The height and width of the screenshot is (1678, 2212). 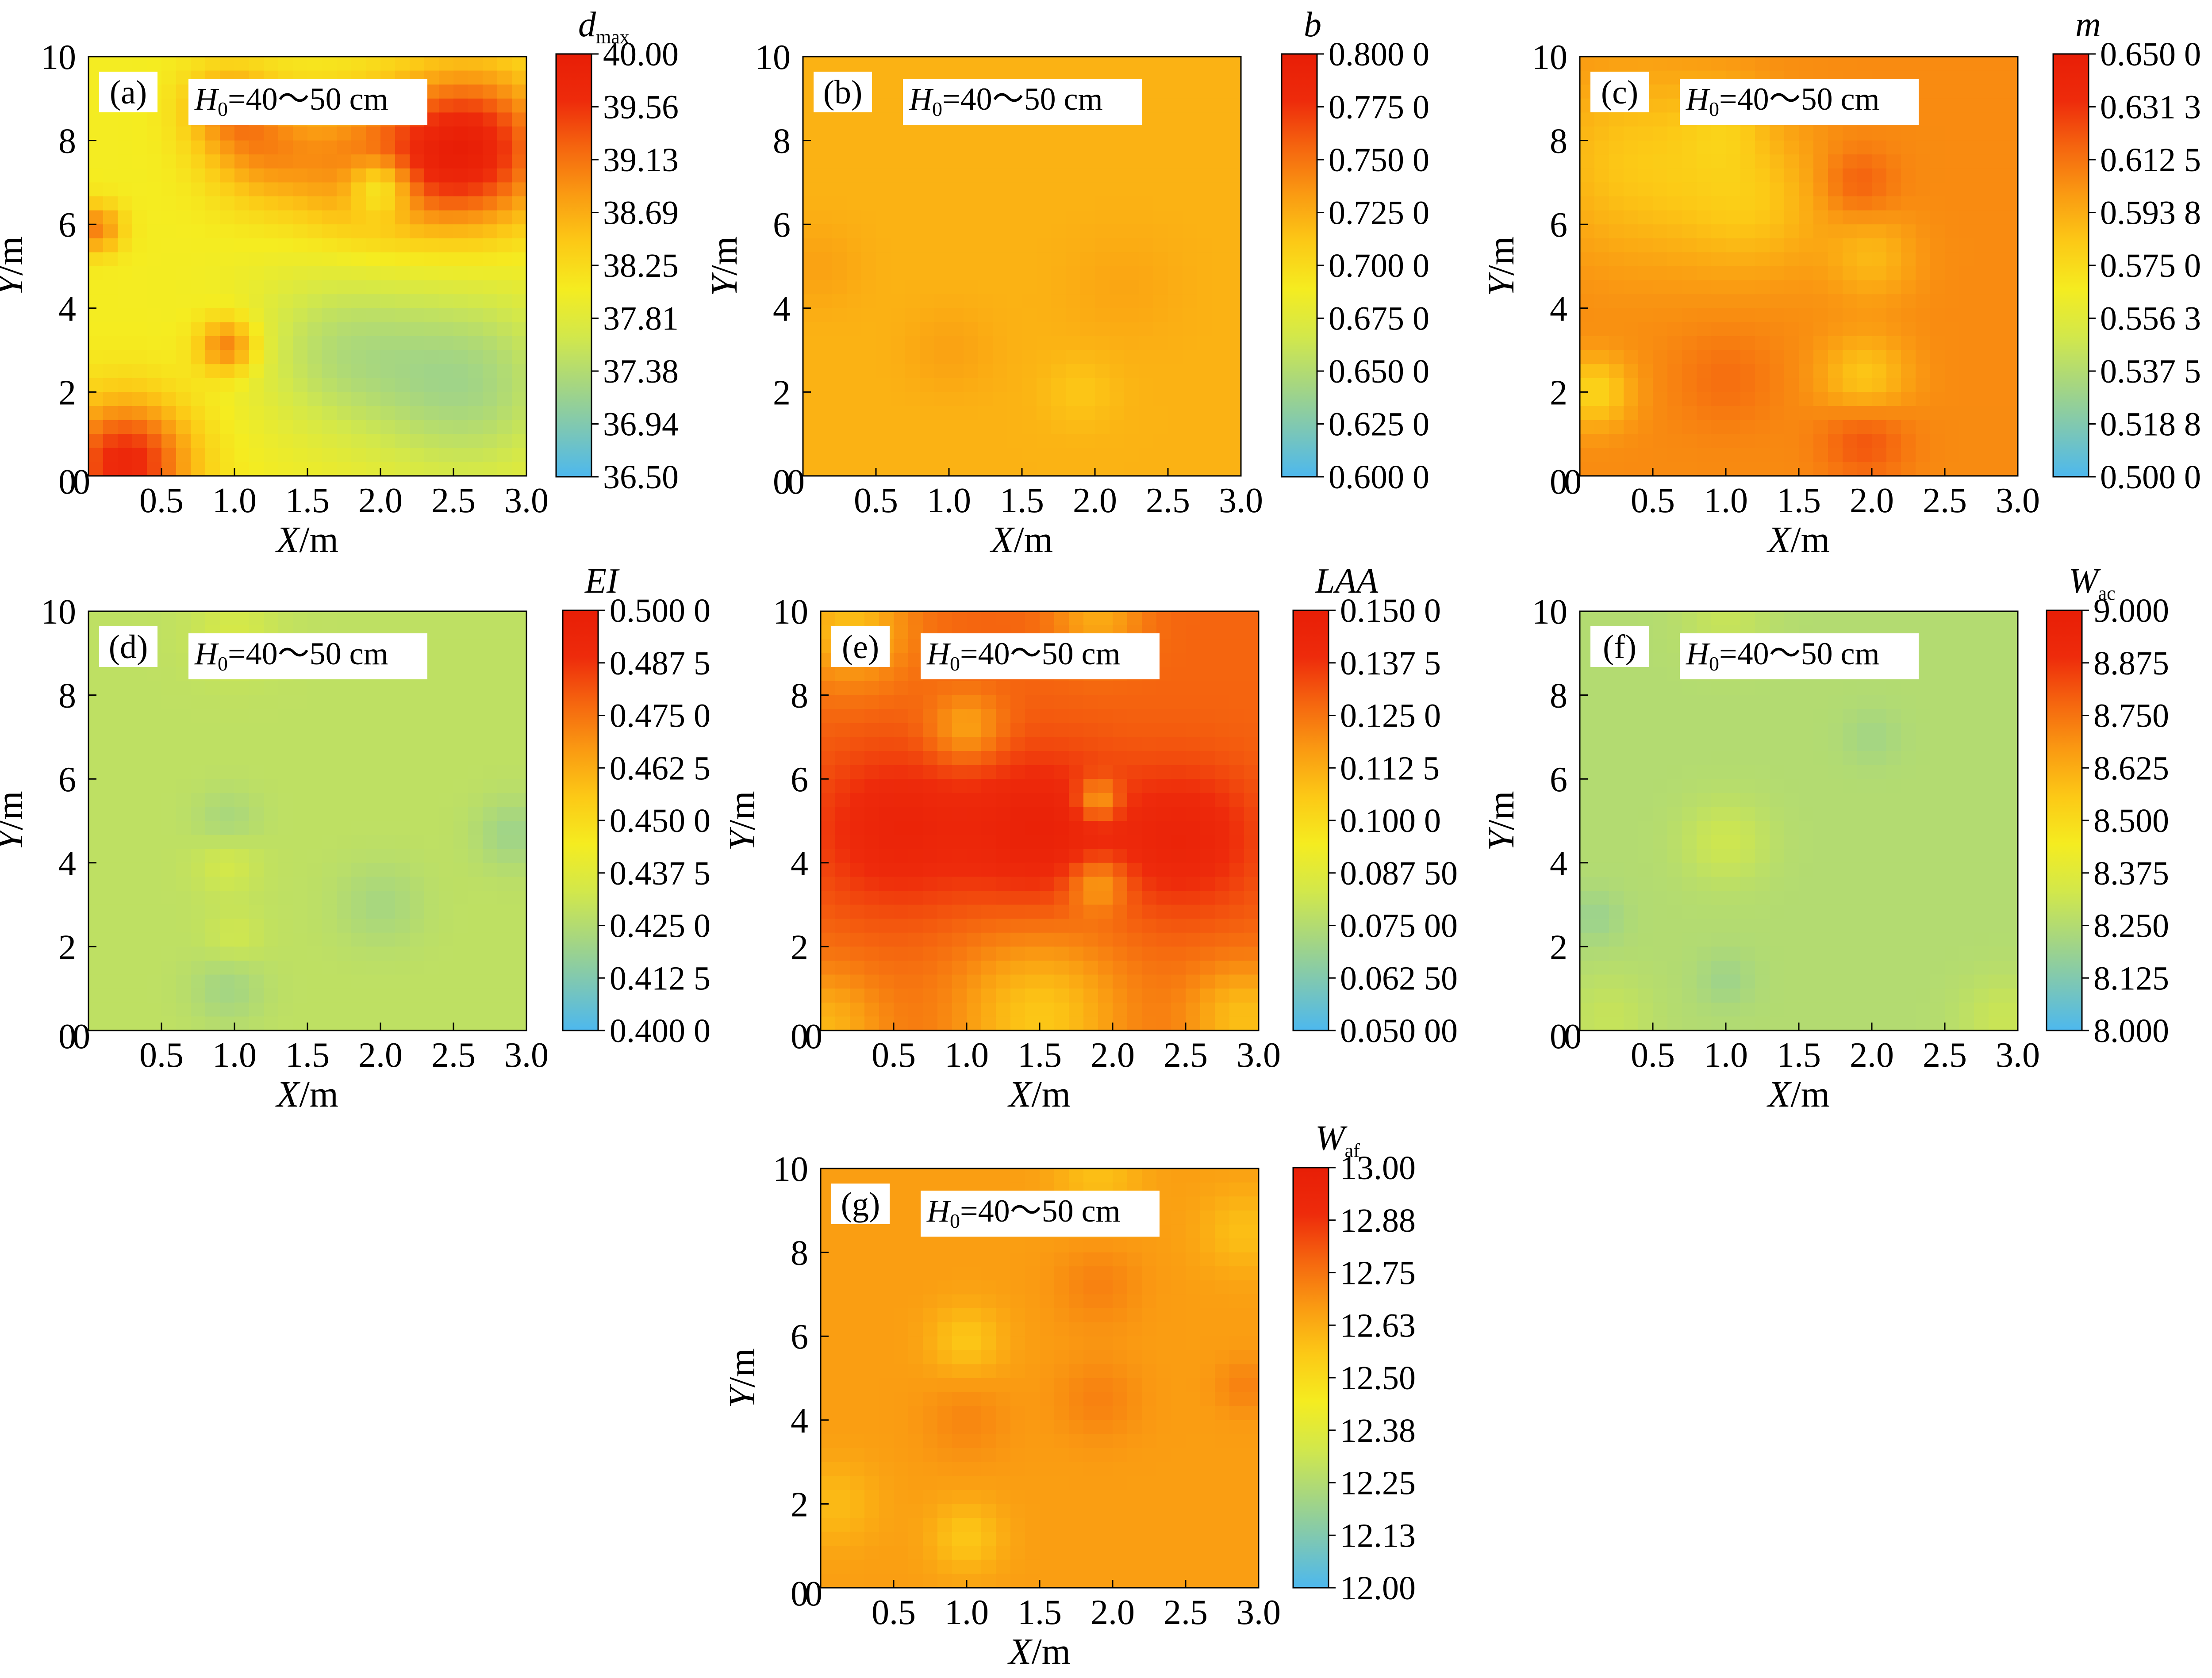 I want to click on colorbar-tick-label: 8.375, so click(x=2131, y=873).